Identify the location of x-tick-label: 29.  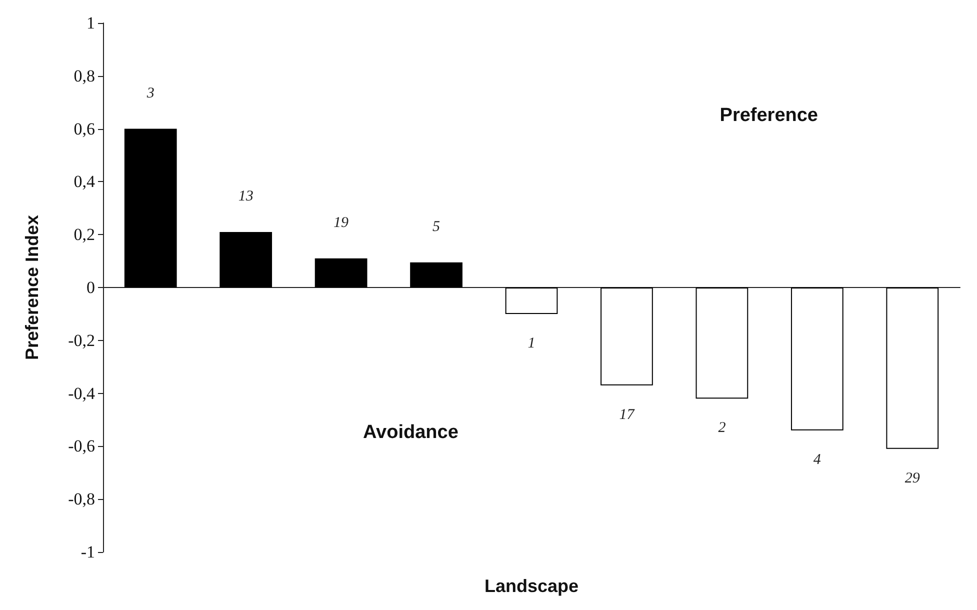
(912, 478).